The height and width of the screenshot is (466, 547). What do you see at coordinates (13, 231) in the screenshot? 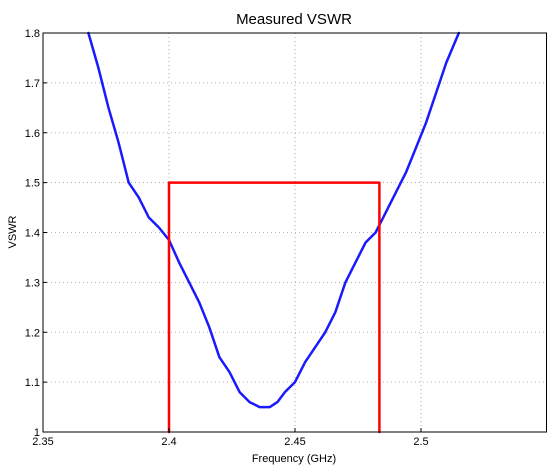
I see `y-axis-label: VSWR` at bounding box center [13, 231].